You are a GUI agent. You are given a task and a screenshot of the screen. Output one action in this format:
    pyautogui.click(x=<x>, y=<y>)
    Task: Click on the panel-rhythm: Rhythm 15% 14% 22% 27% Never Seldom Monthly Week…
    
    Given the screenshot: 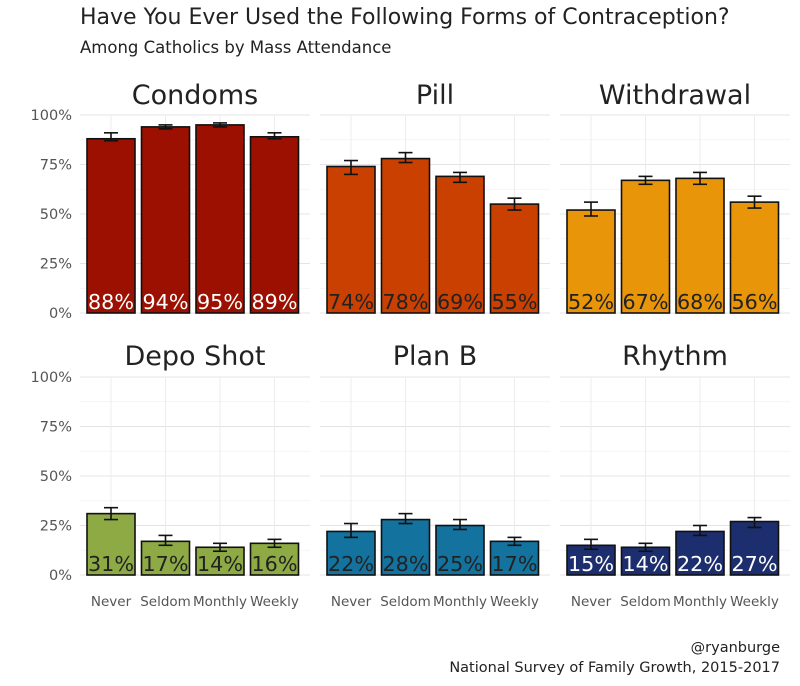 What is the action you would take?
    pyautogui.click(x=675, y=475)
    